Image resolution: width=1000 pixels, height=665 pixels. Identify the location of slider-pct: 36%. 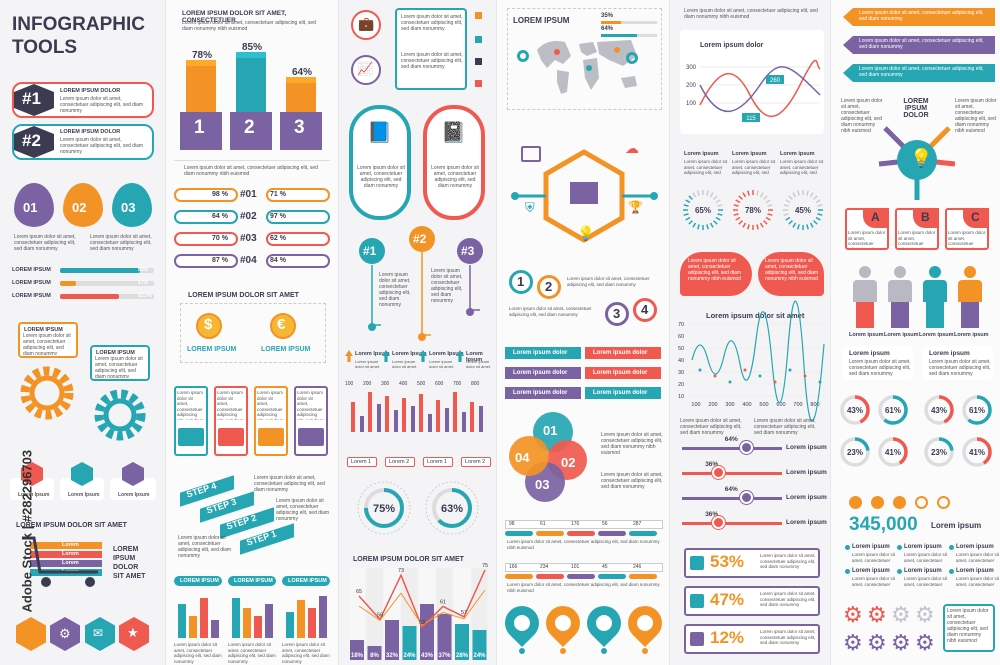
(712, 464).